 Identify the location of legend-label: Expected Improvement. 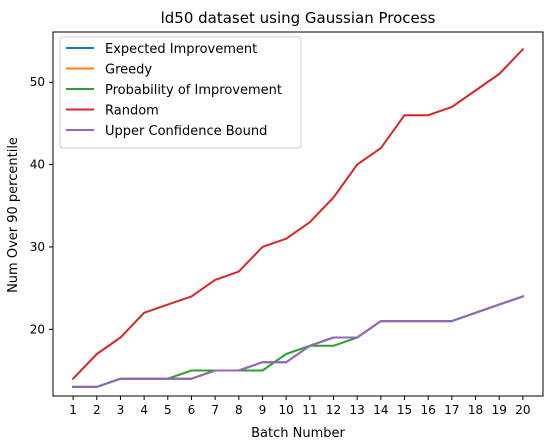
(181, 49).